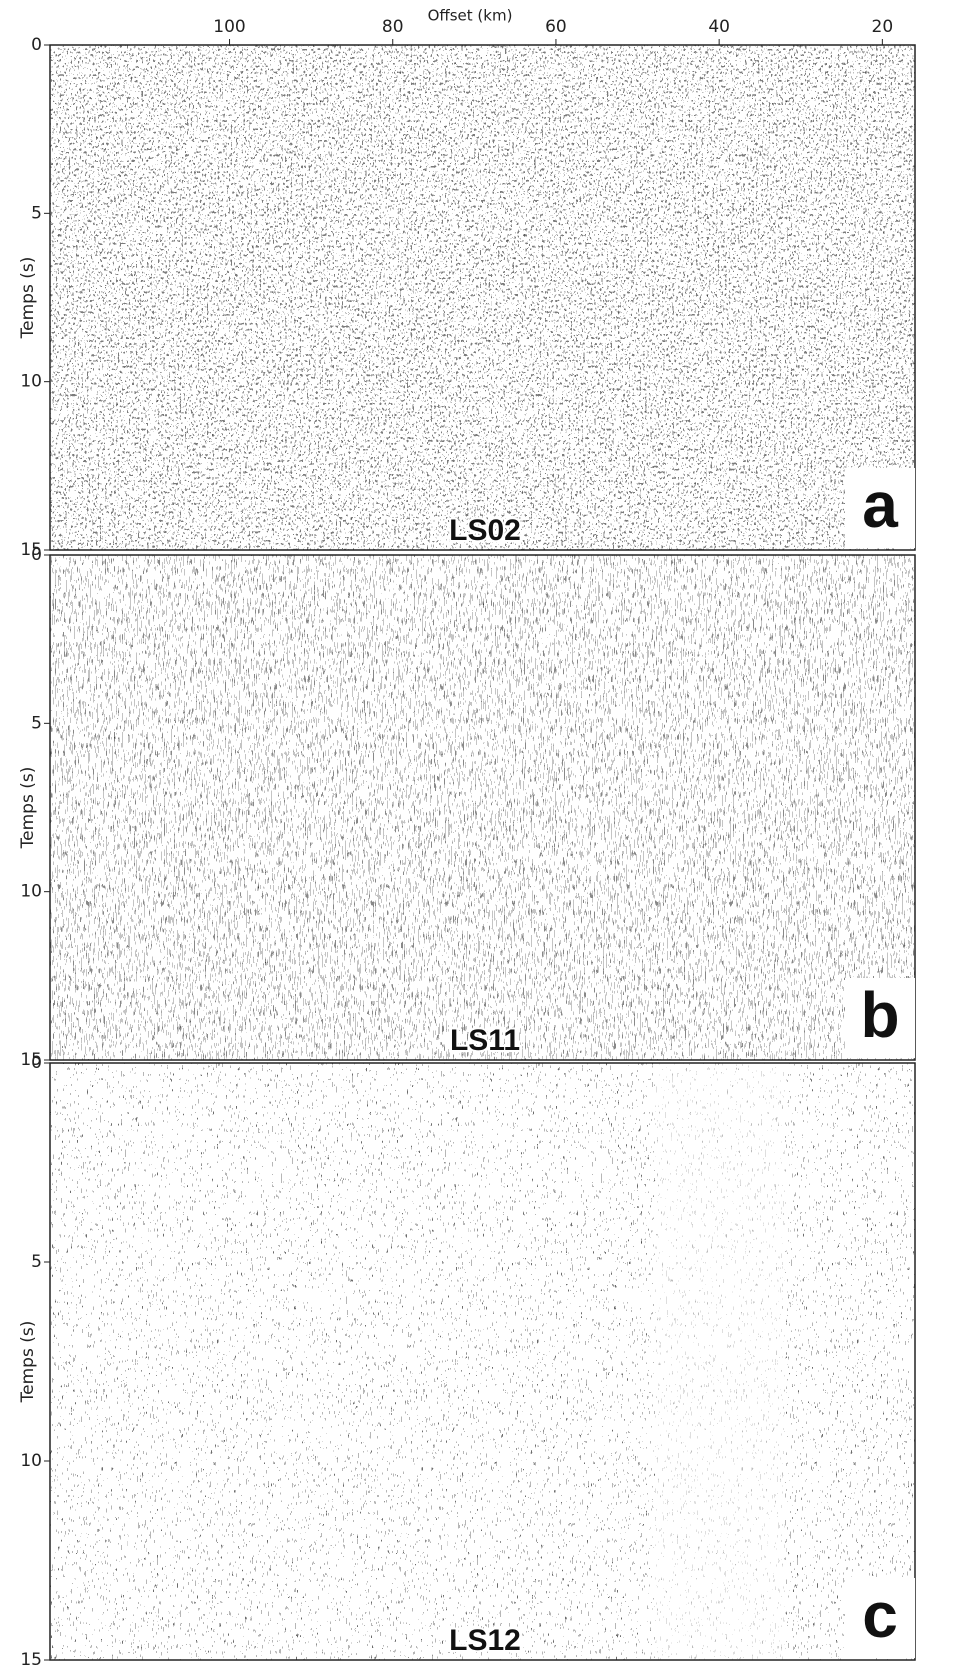  I want to click on panel-label: b, so click(879, 1015).